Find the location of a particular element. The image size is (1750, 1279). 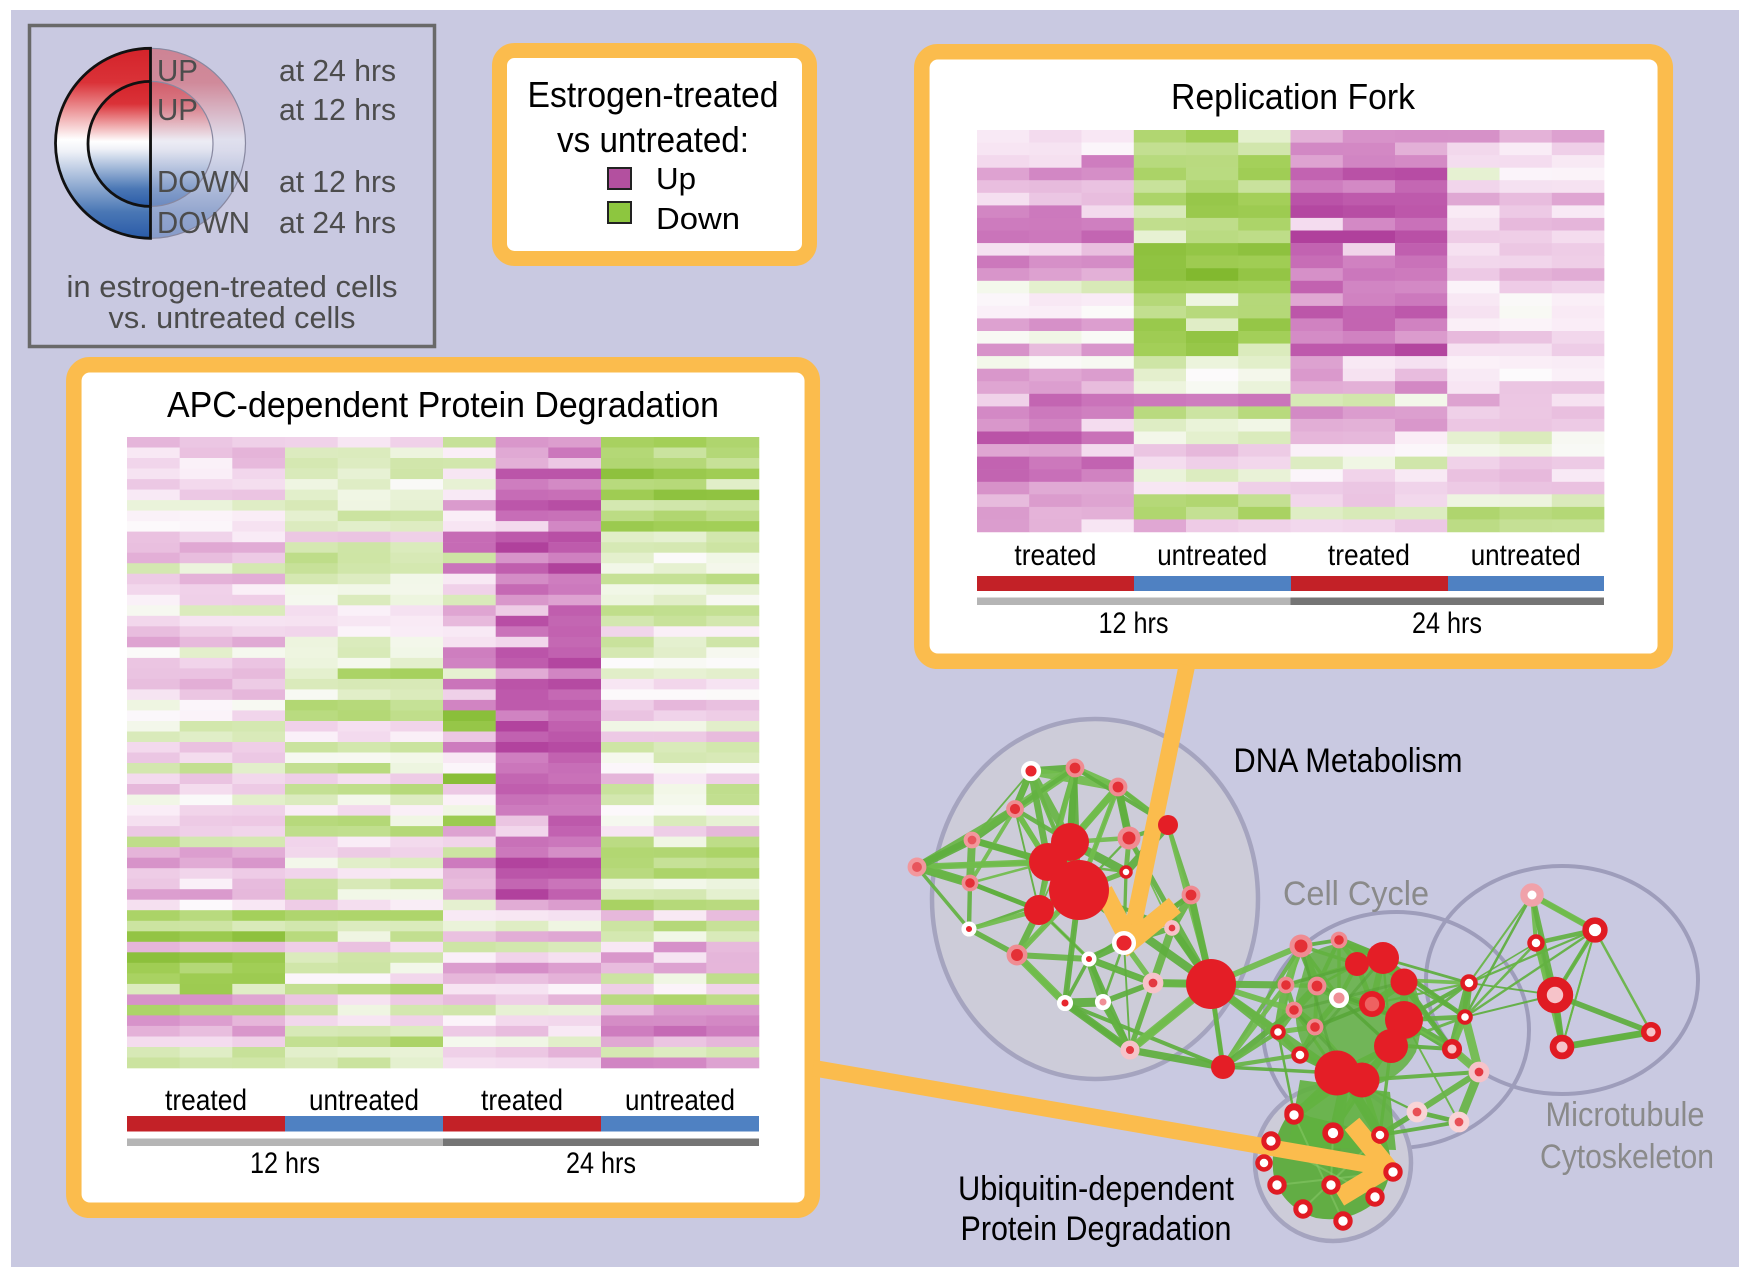

svg-text: in estrogen-treated cells is located at coordinates (232, 286).